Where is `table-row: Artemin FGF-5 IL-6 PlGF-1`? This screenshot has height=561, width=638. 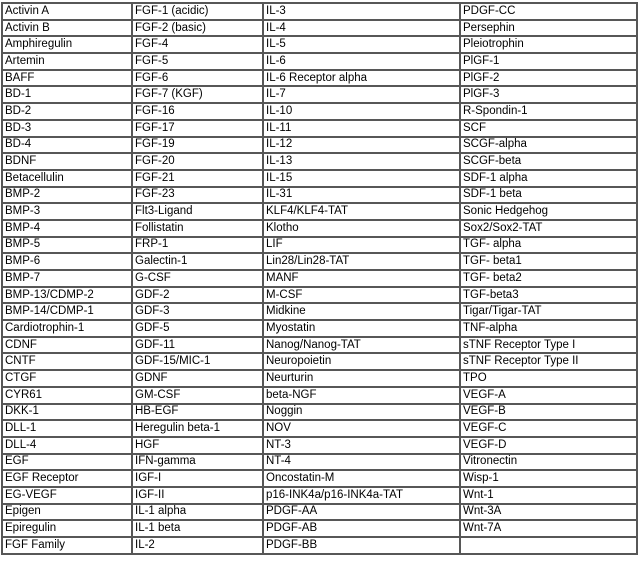
table-row: Artemin FGF-5 IL-6 PlGF-1 is located at coordinates (319, 61).